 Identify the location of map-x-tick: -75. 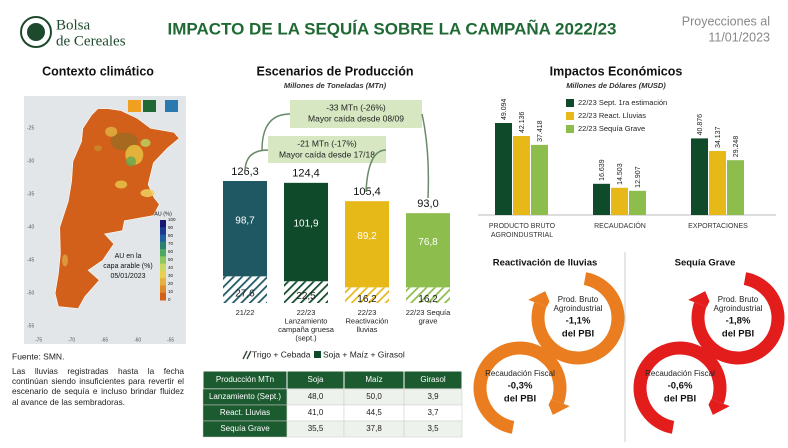
(38, 340).